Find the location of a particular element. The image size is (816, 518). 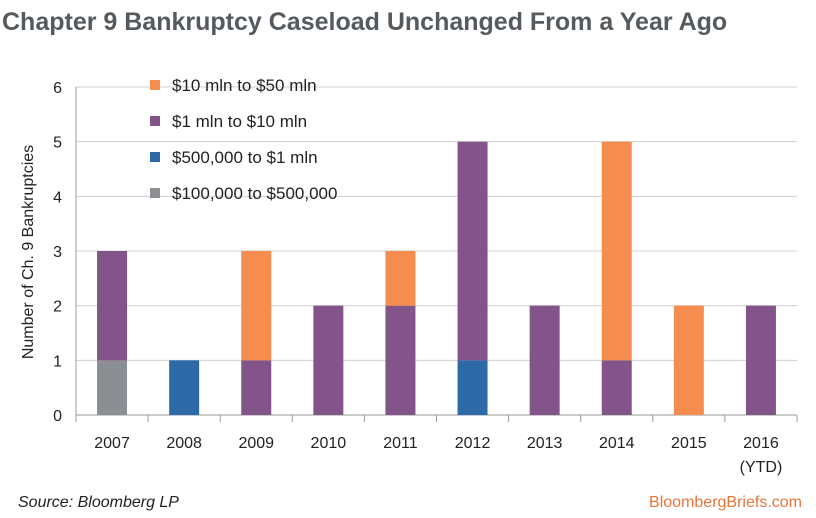

legend-label: $100,000 to $500,000 is located at coordinates (254, 193).